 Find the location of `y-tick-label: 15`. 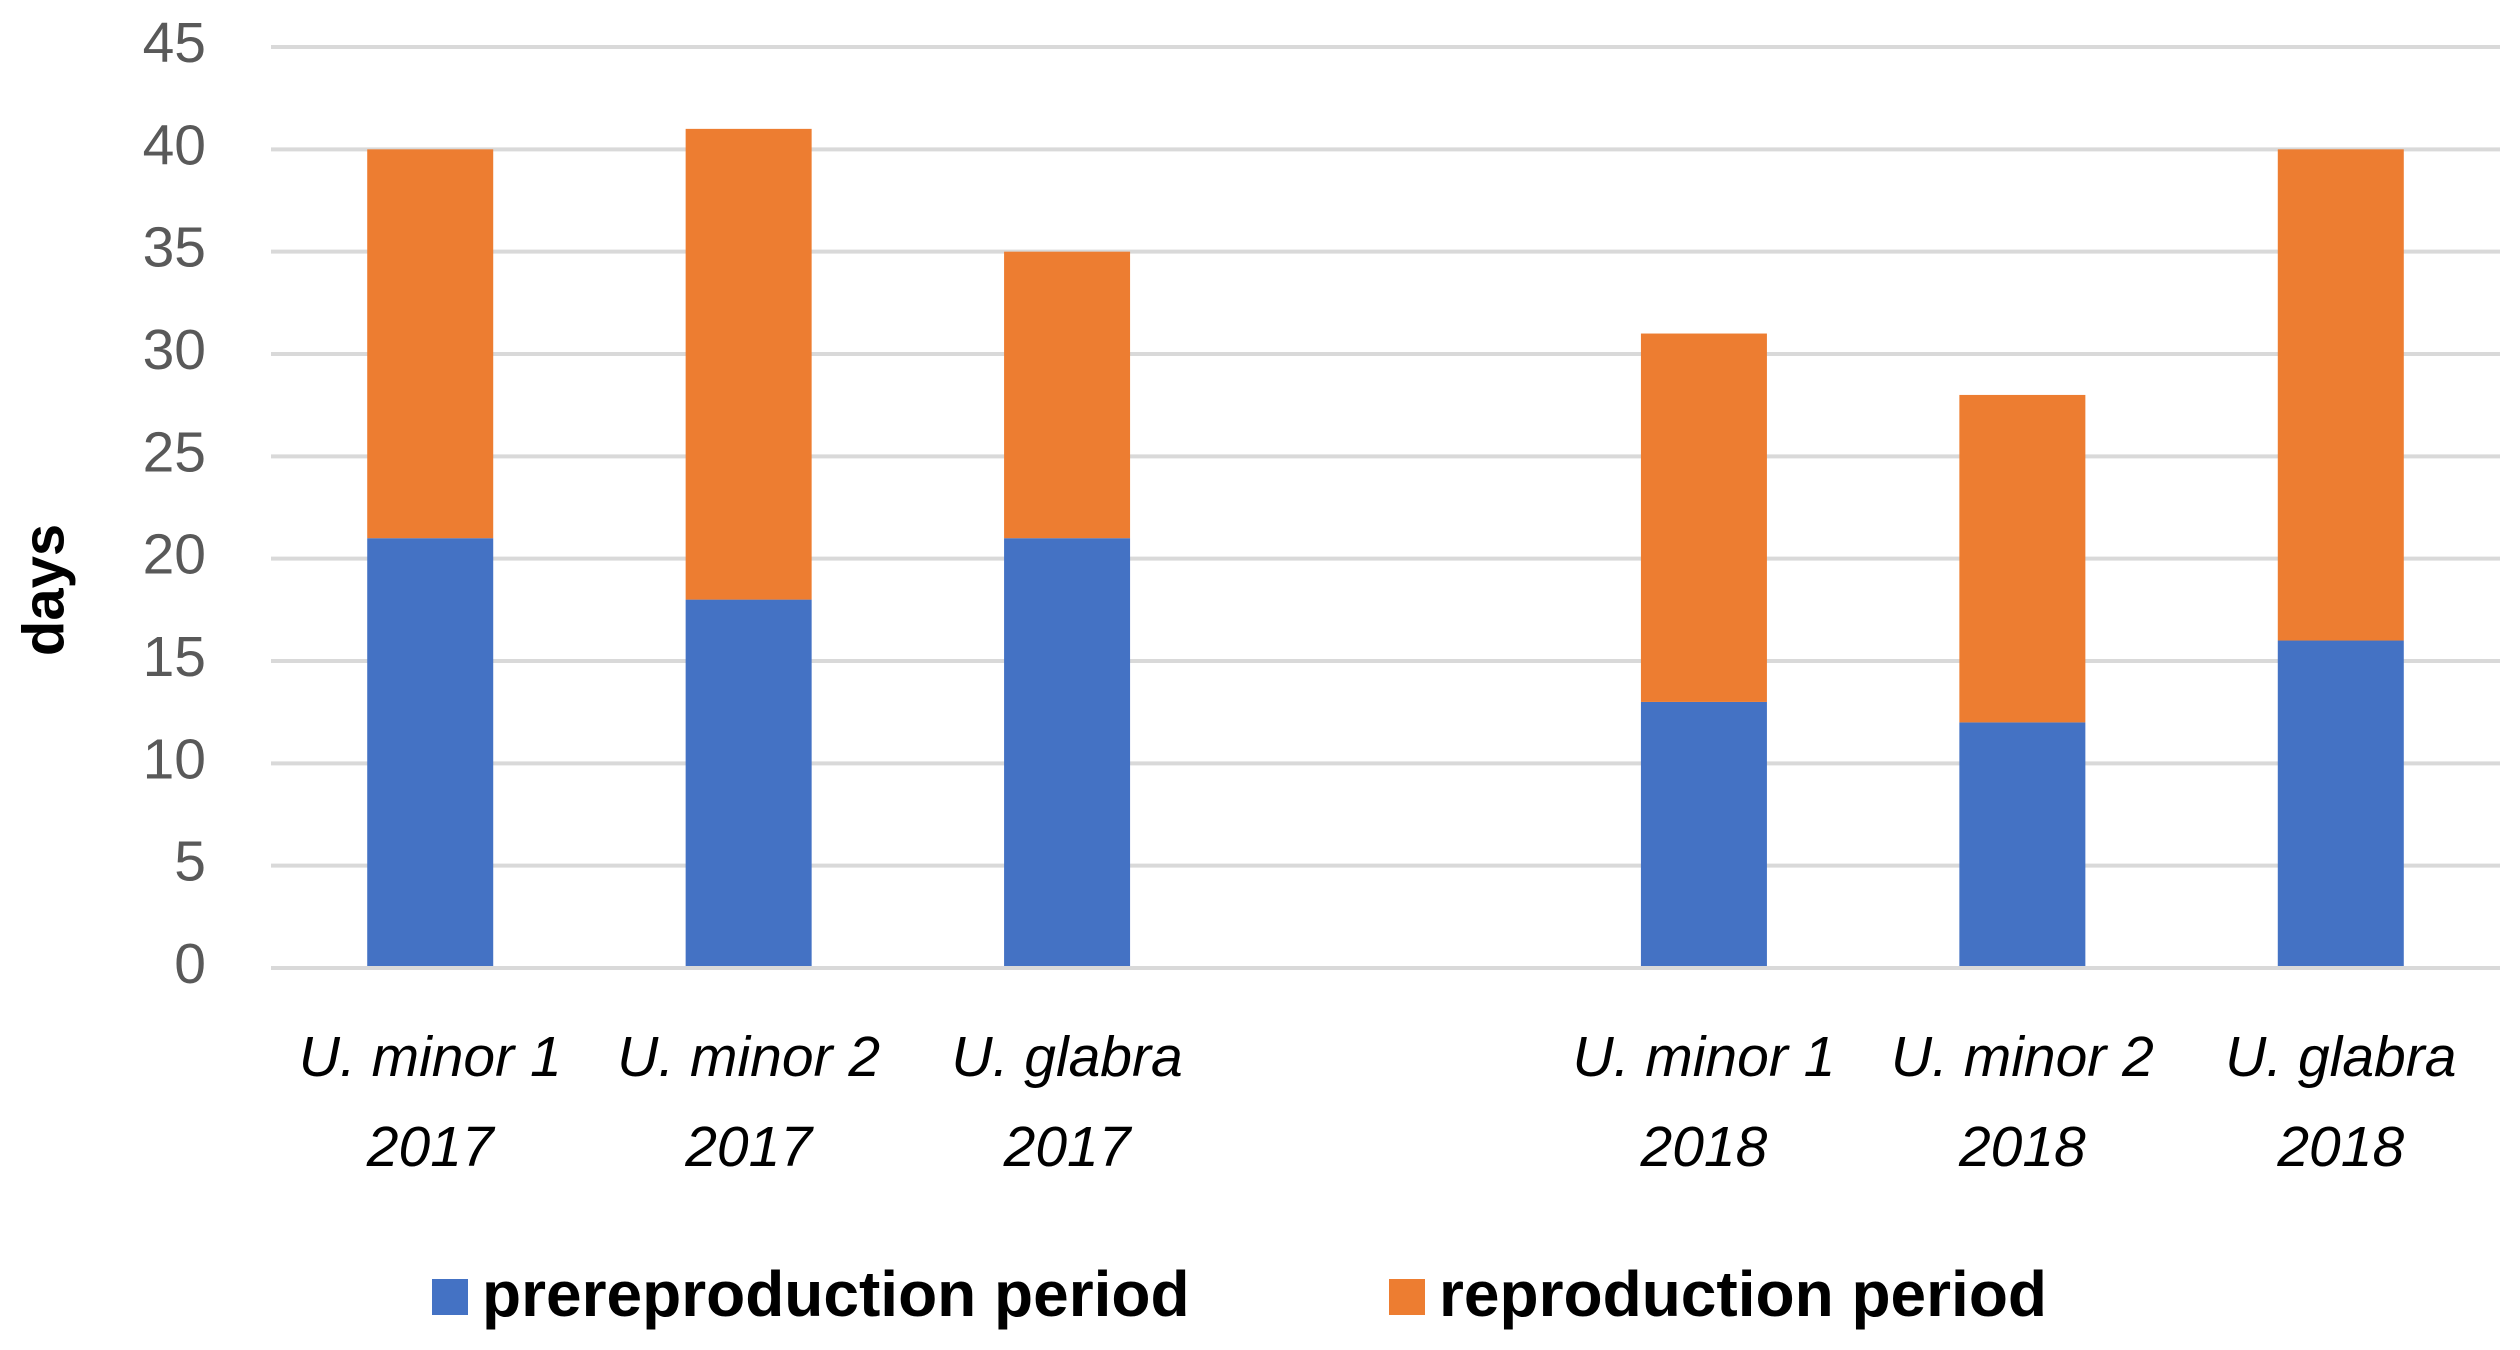

y-tick-label: 15 is located at coordinates (174, 657).